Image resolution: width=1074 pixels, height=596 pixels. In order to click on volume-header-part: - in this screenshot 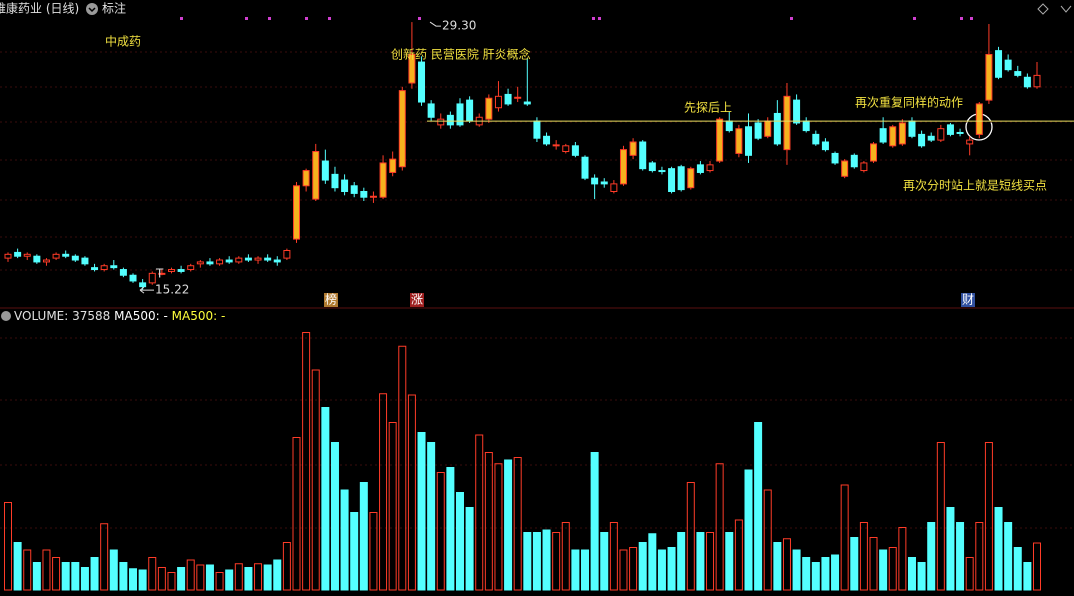, I will do `click(165, 316)`.